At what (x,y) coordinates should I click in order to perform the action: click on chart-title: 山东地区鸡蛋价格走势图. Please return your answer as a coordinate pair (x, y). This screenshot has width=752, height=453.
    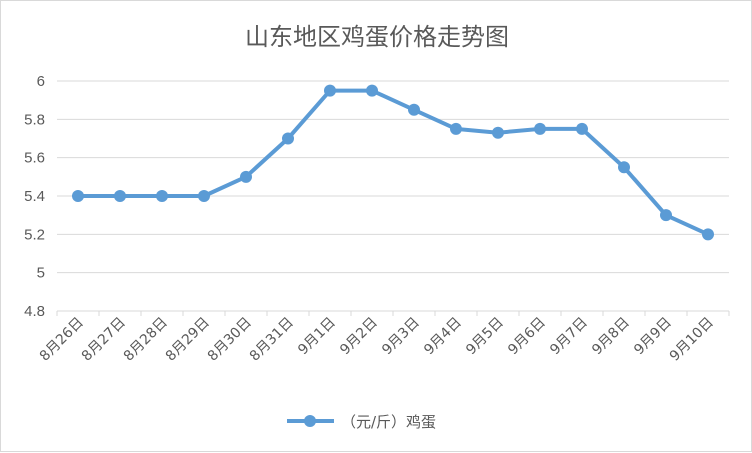
    Looking at the image, I should click on (377, 37).